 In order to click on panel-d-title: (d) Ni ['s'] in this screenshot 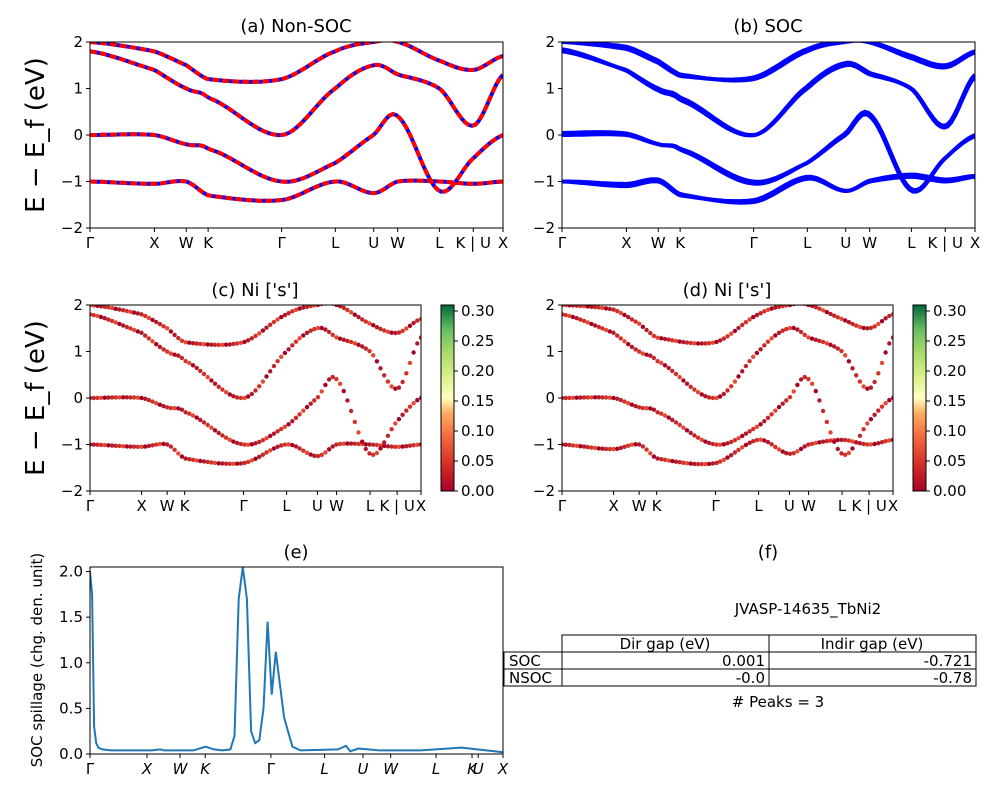, I will do `click(727, 290)`.